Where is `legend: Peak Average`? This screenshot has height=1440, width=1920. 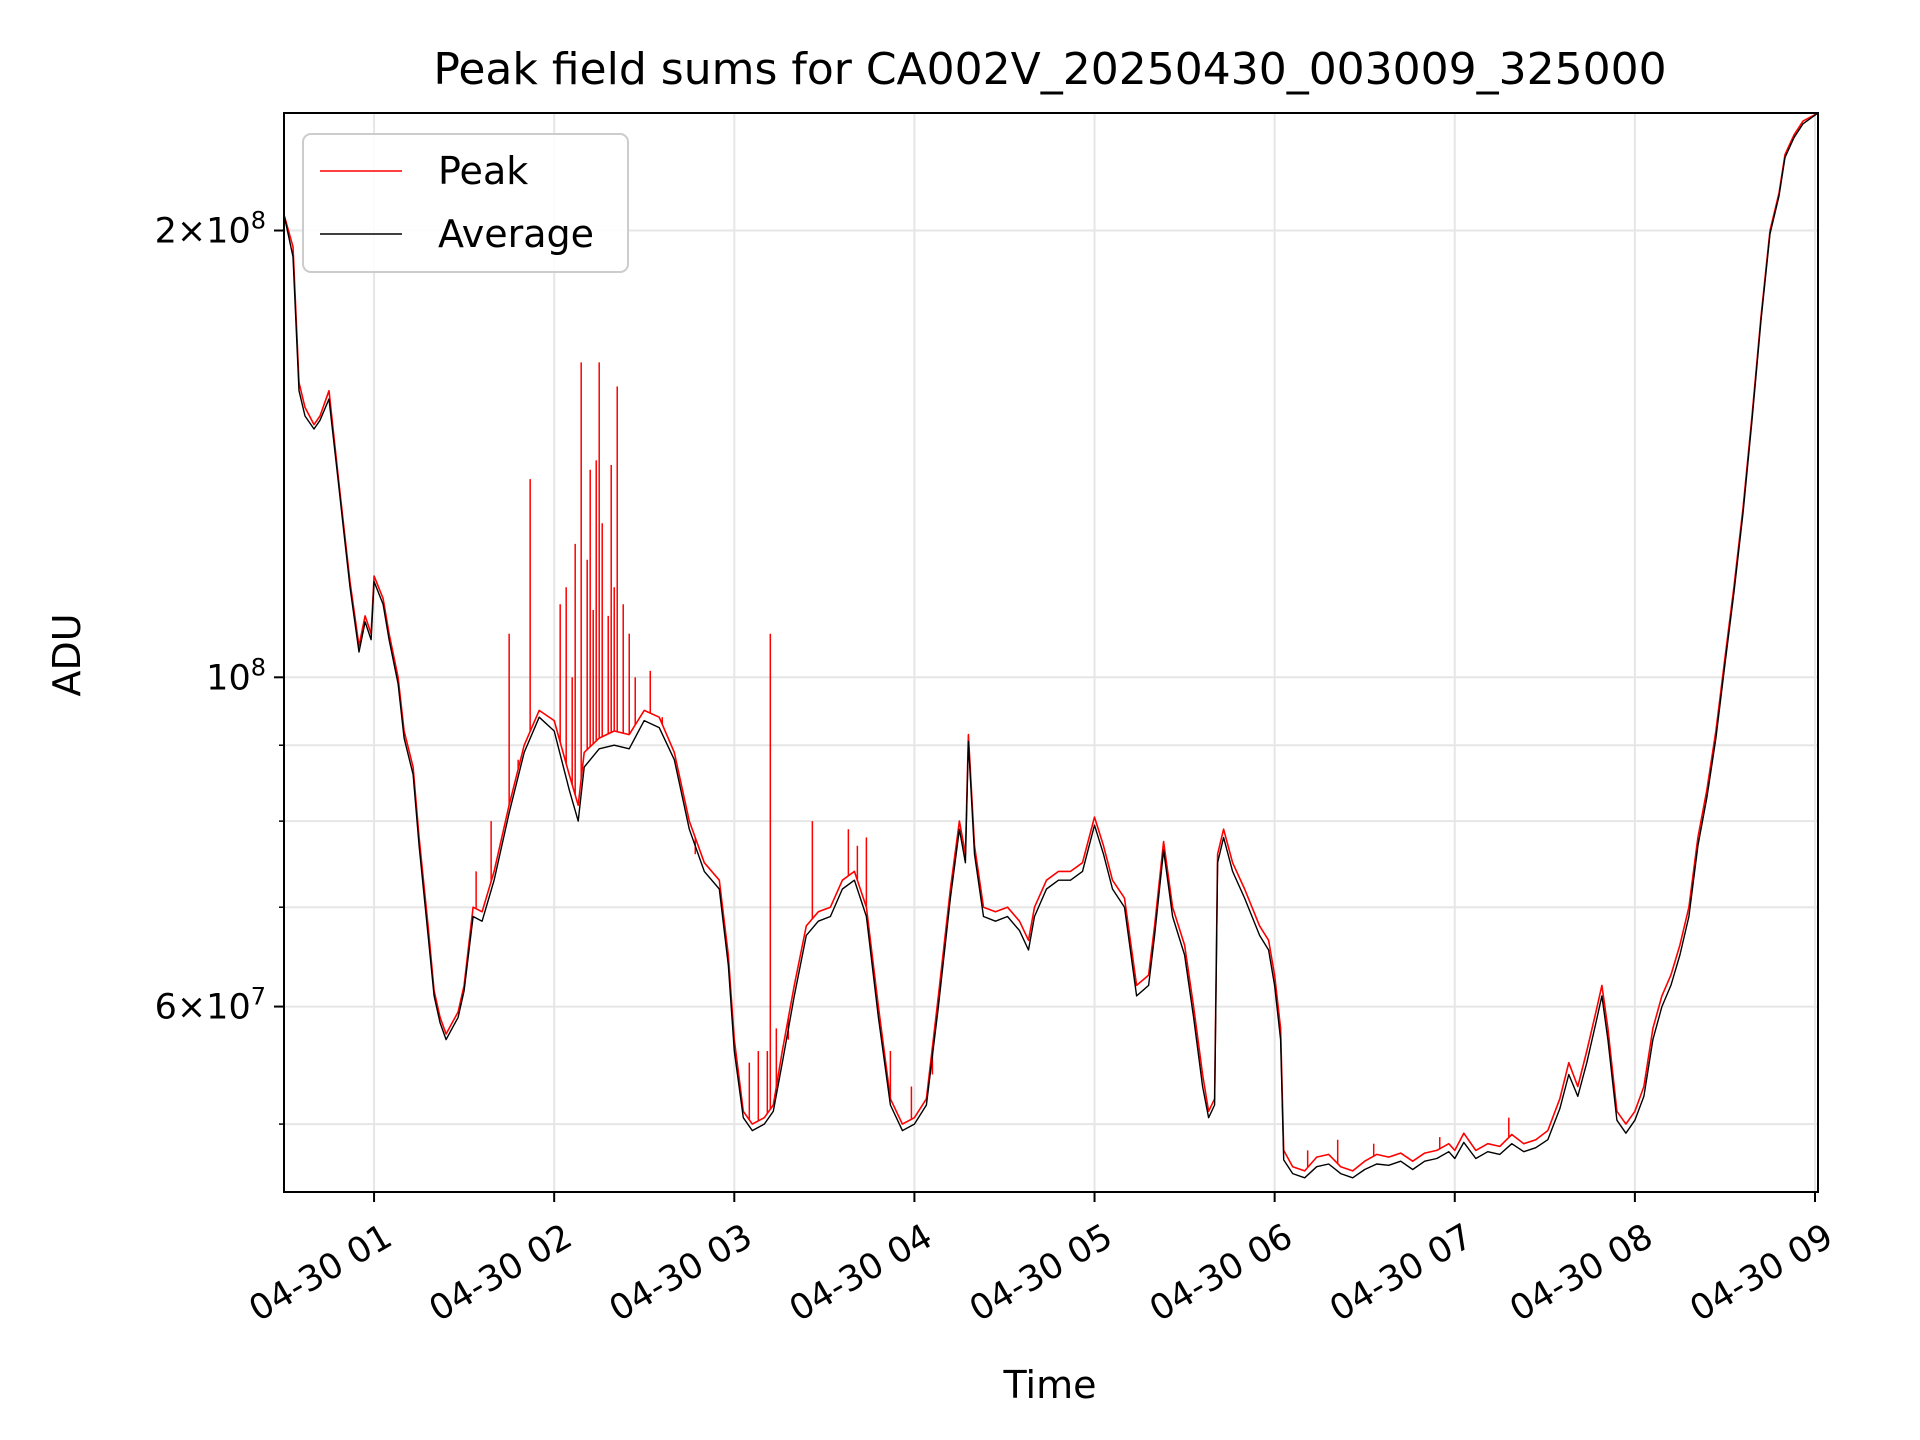 legend: Peak Average is located at coordinates (465, 203).